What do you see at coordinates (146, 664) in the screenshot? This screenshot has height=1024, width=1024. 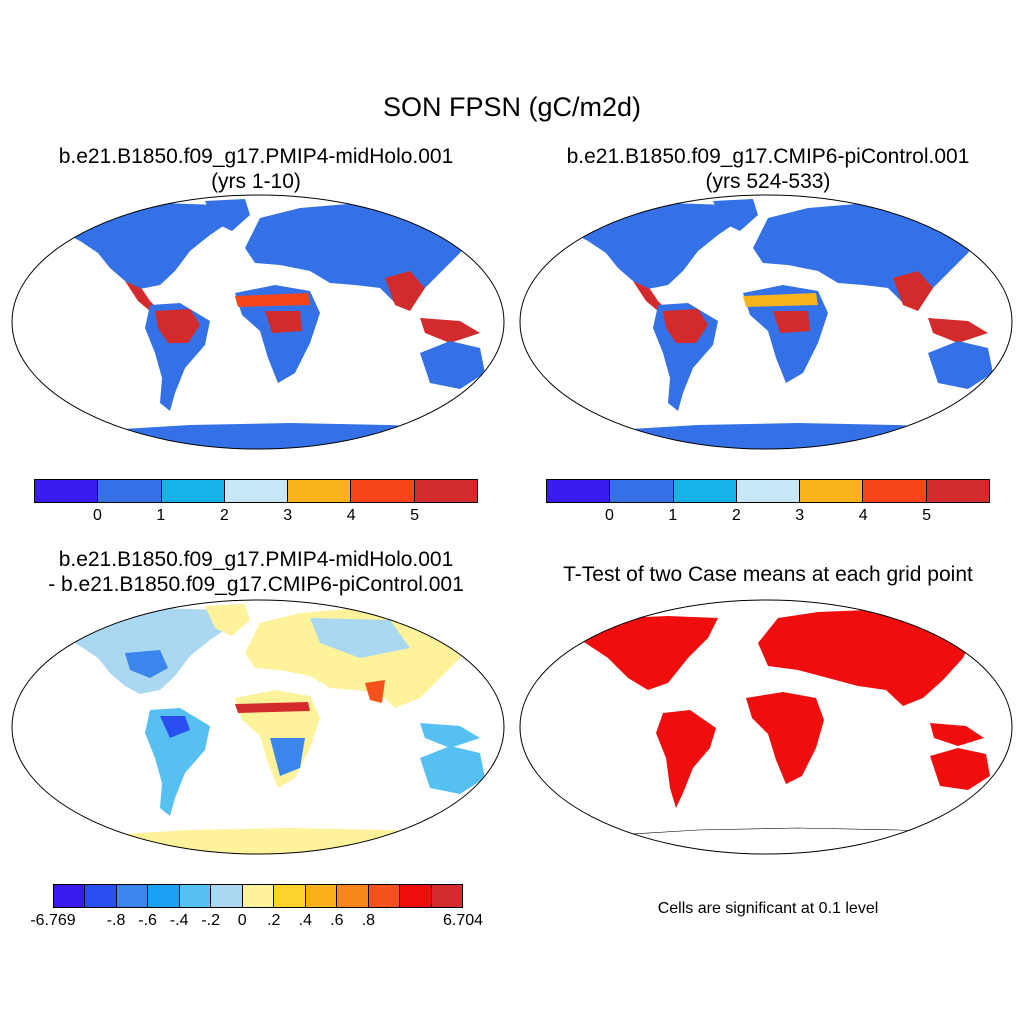 I see `us-east` at bounding box center [146, 664].